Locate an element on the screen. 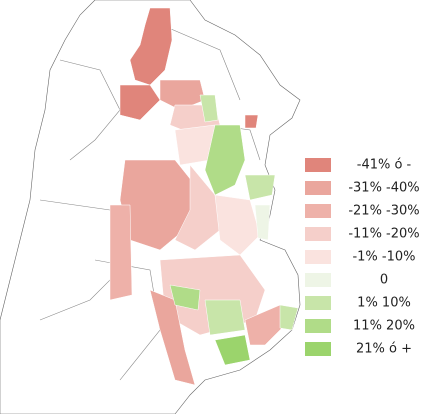 Image resolution: width=436 pixels, height=418 pixels. legend-label: -21% -30% is located at coordinates (383, 211).